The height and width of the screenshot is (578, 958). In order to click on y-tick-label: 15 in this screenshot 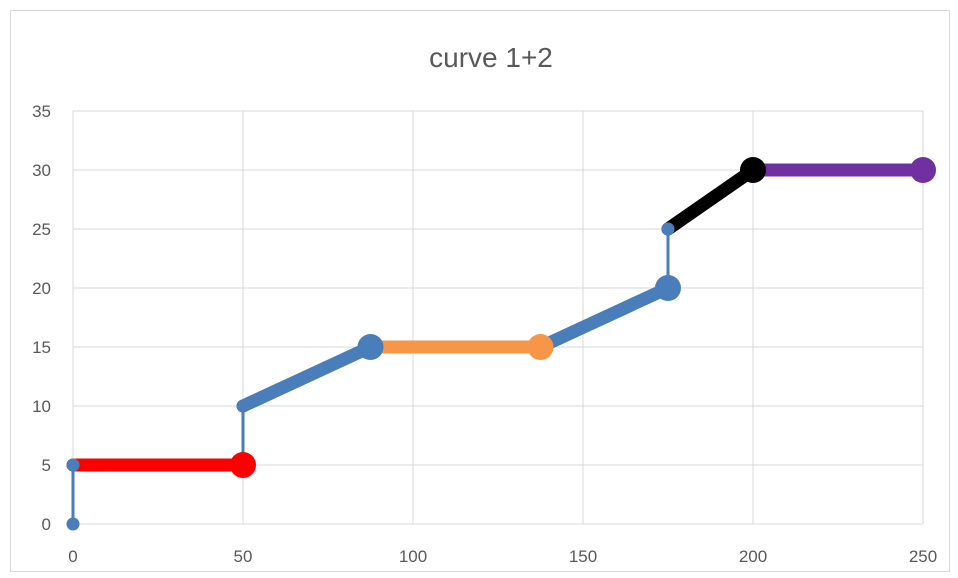, I will do `click(41, 347)`.